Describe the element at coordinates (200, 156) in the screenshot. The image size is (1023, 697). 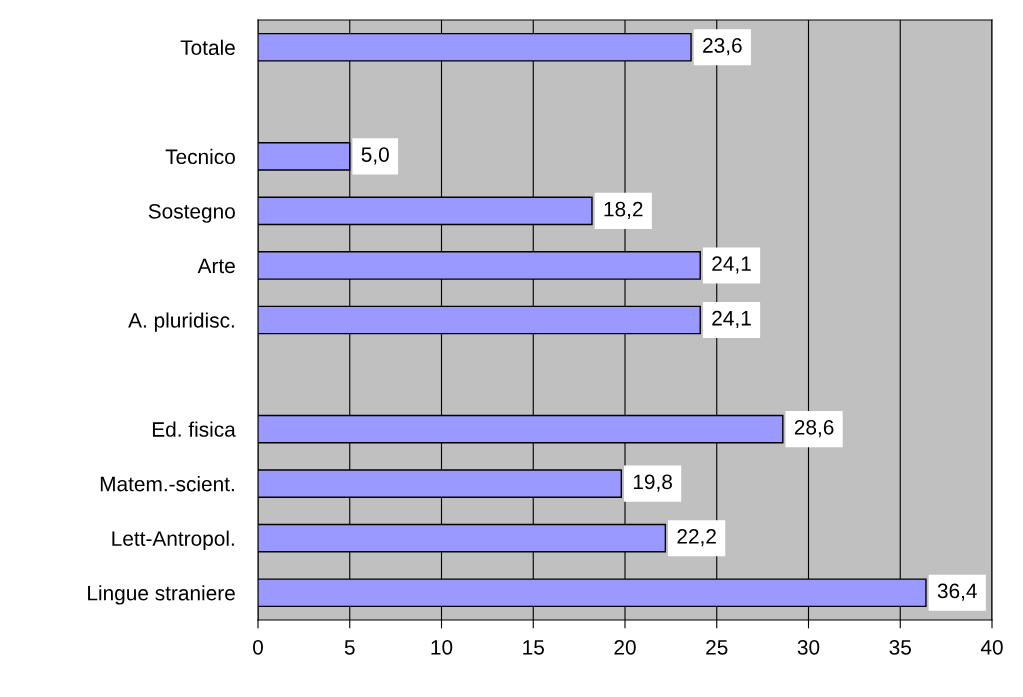
I see `y-tick-label: Tecnico` at that location.